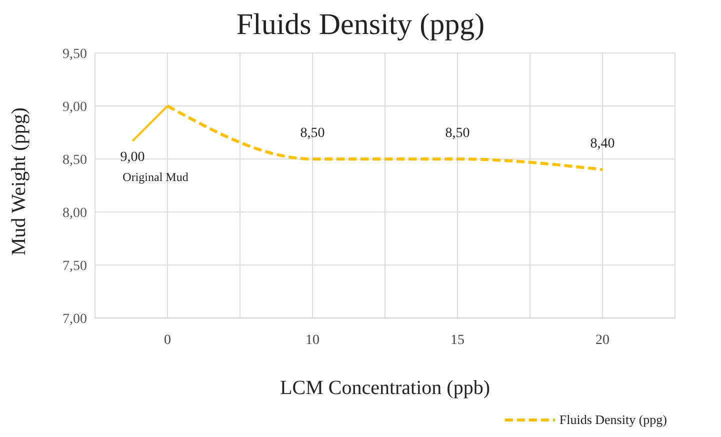  I want to click on x-tick-label: 20, so click(603, 340).